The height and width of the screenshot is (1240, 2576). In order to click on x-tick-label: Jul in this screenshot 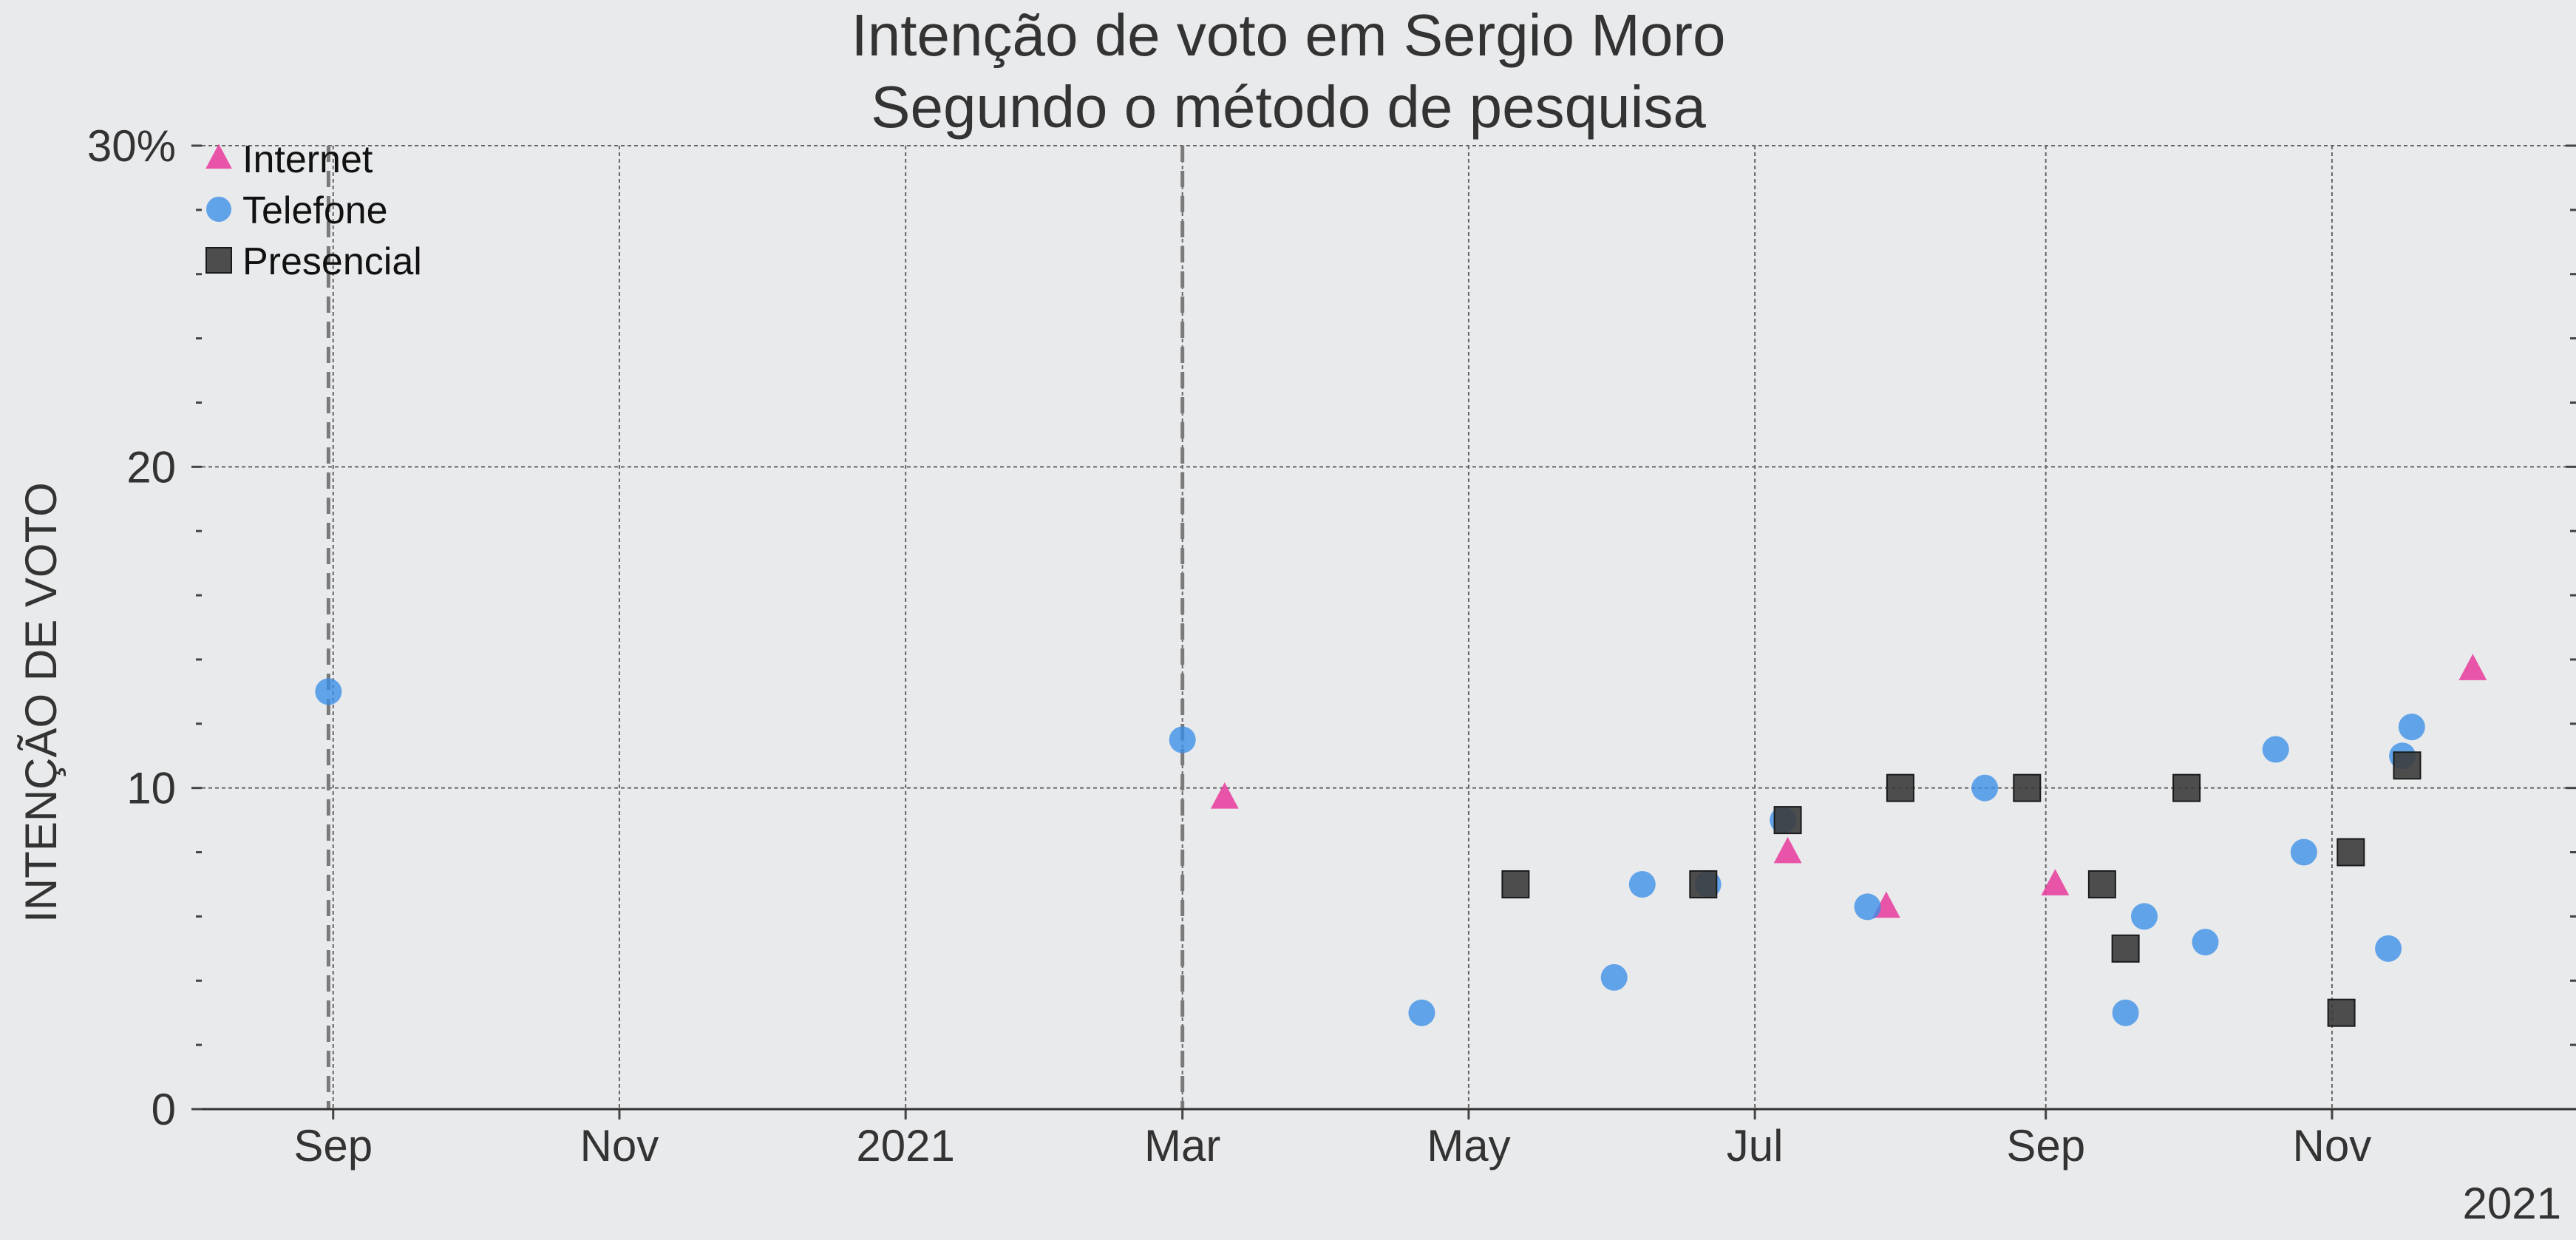, I will do `click(1755, 1146)`.